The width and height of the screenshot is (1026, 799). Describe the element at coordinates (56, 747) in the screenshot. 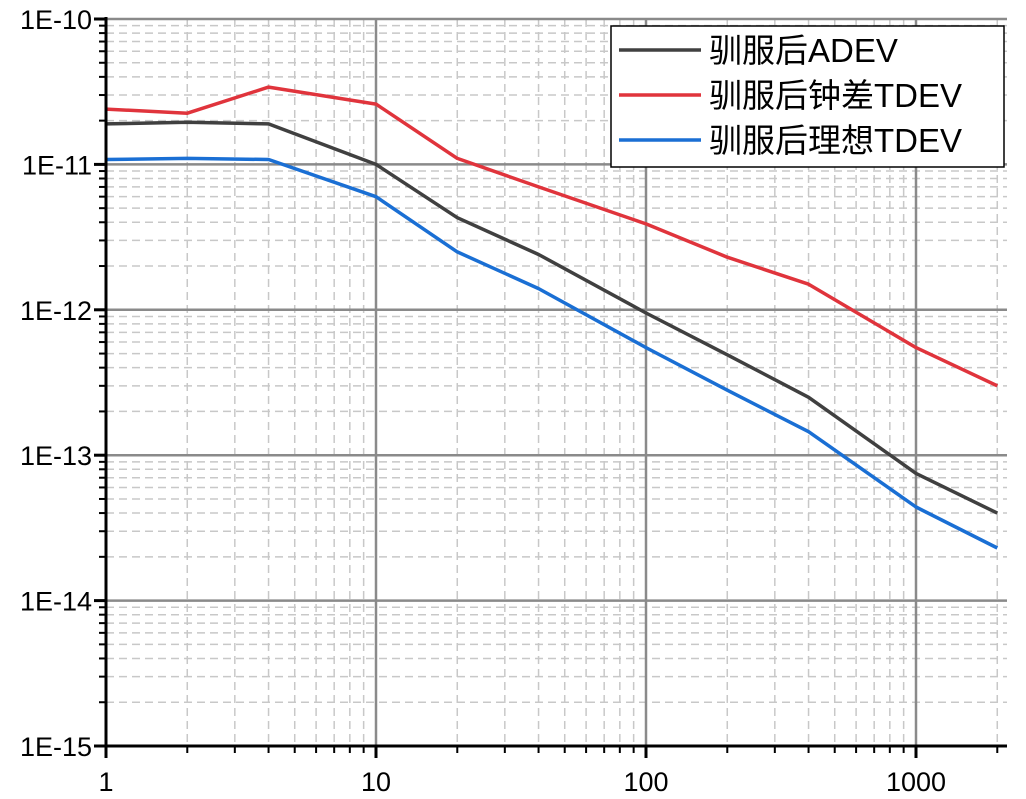

I see `y-tick-label: 1E-15` at that location.